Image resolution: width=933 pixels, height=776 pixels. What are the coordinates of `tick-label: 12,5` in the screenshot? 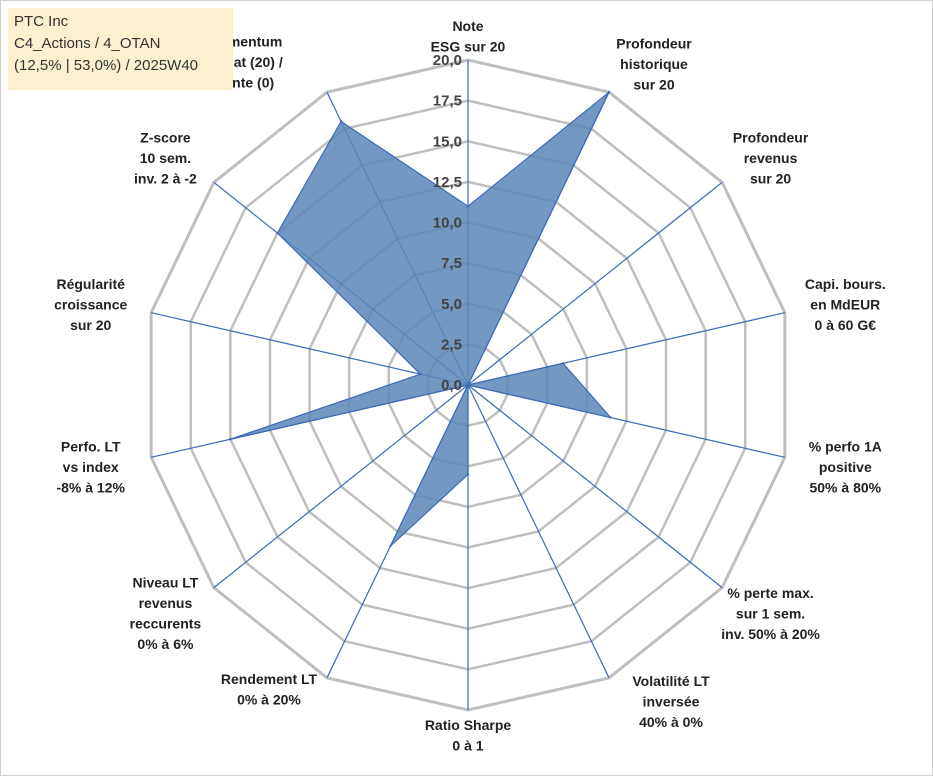 It's located at (447, 182).